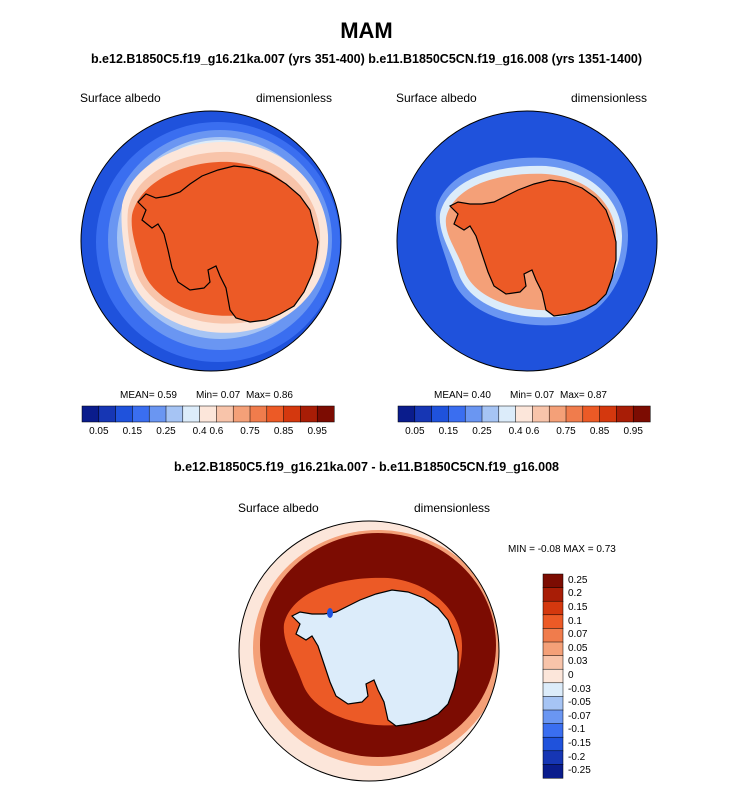 The height and width of the screenshot is (788, 733). What do you see at coordinates (524, 433) in the screenshot?
I see `panel2-colorbar-ticks: 0.05 0.15 0.25 0.4 0.6 0.75 0.85 0.95` at bounding box center [524, 433].